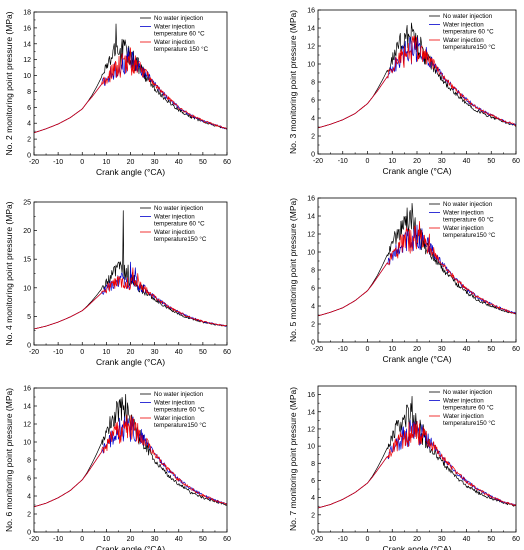 This screenshot has width=524, height=550. I want to click on y-axis-title: No. 6 monitoring point pressure (MPa), so click(9, 460).